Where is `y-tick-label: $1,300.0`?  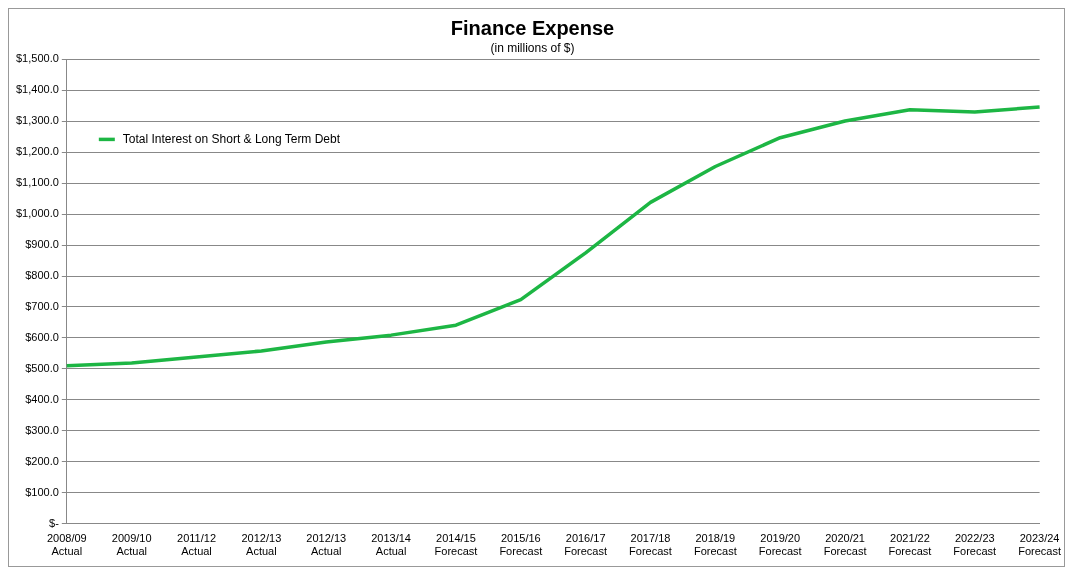
y-tick-label: $1,300.0 is located at coordinates (37, 120).